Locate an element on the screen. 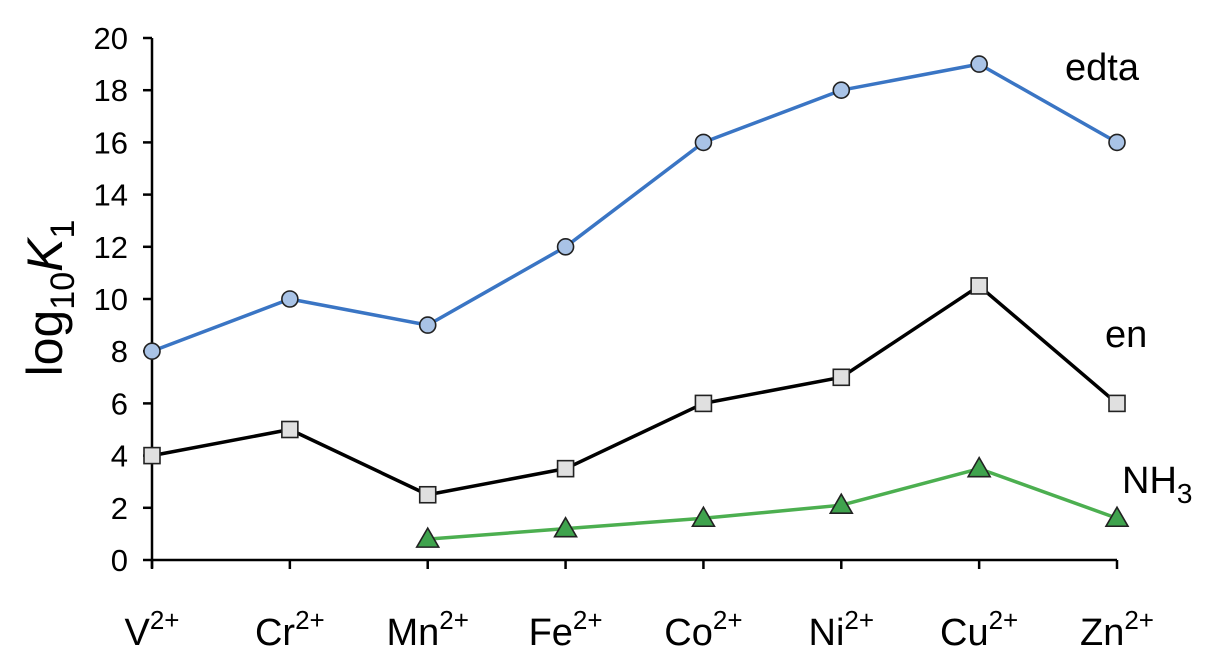 This screenshot has height=670, width=1207. x-tick-label-base: Zn is located at coordinates (1102, 633).